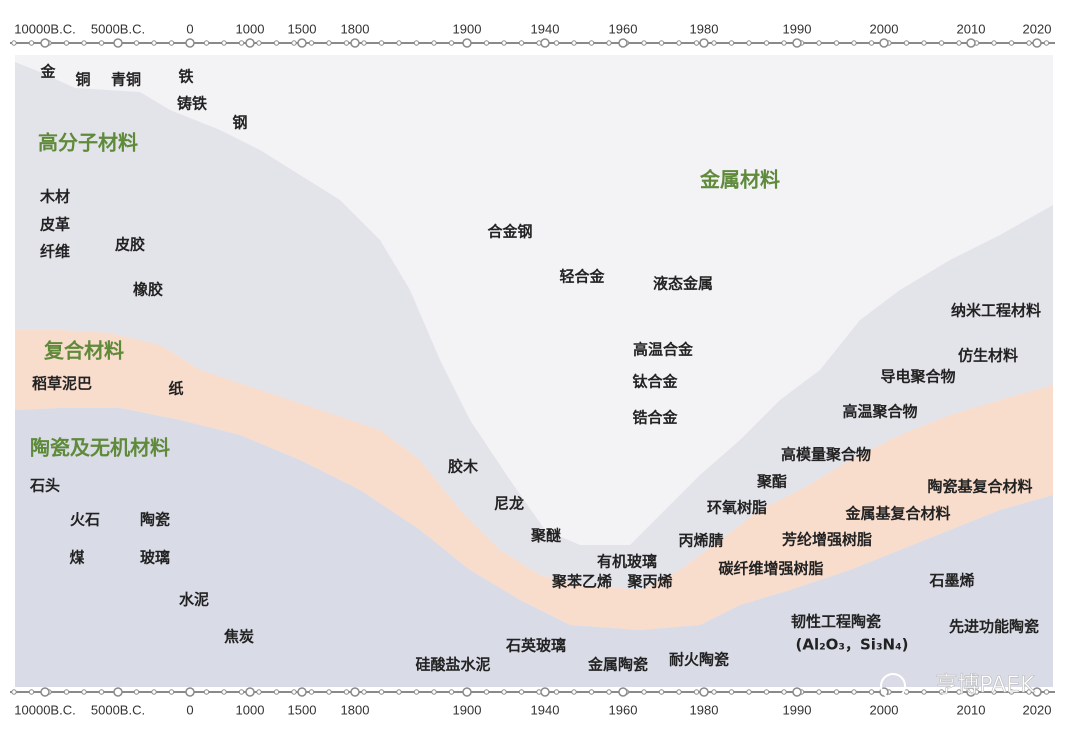 This screenshot has height=735, width=1080. Describe the element at coordinates (797, 28) in the screenshot. I see `timeline-label: 1990` at that location.